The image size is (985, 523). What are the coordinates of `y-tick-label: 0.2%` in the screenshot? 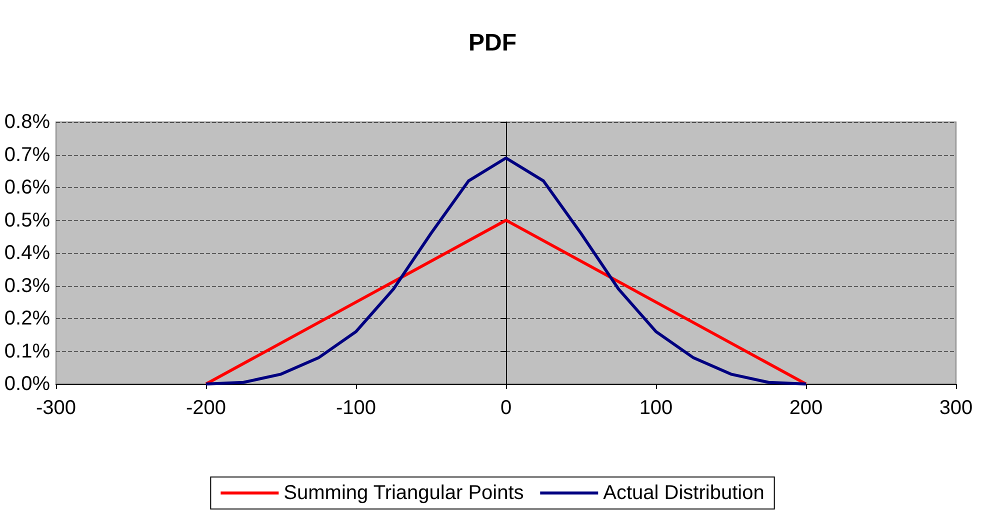 It's located at (27, 319).